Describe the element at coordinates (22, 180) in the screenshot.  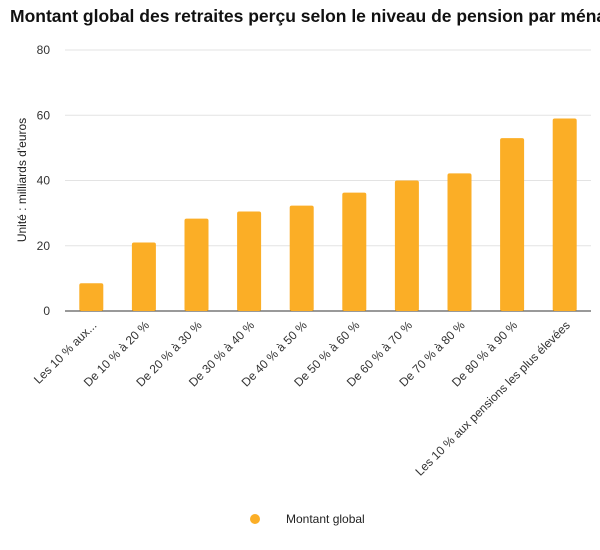
I see `y-axis-label: Unité : milliards d'euros` at that location.